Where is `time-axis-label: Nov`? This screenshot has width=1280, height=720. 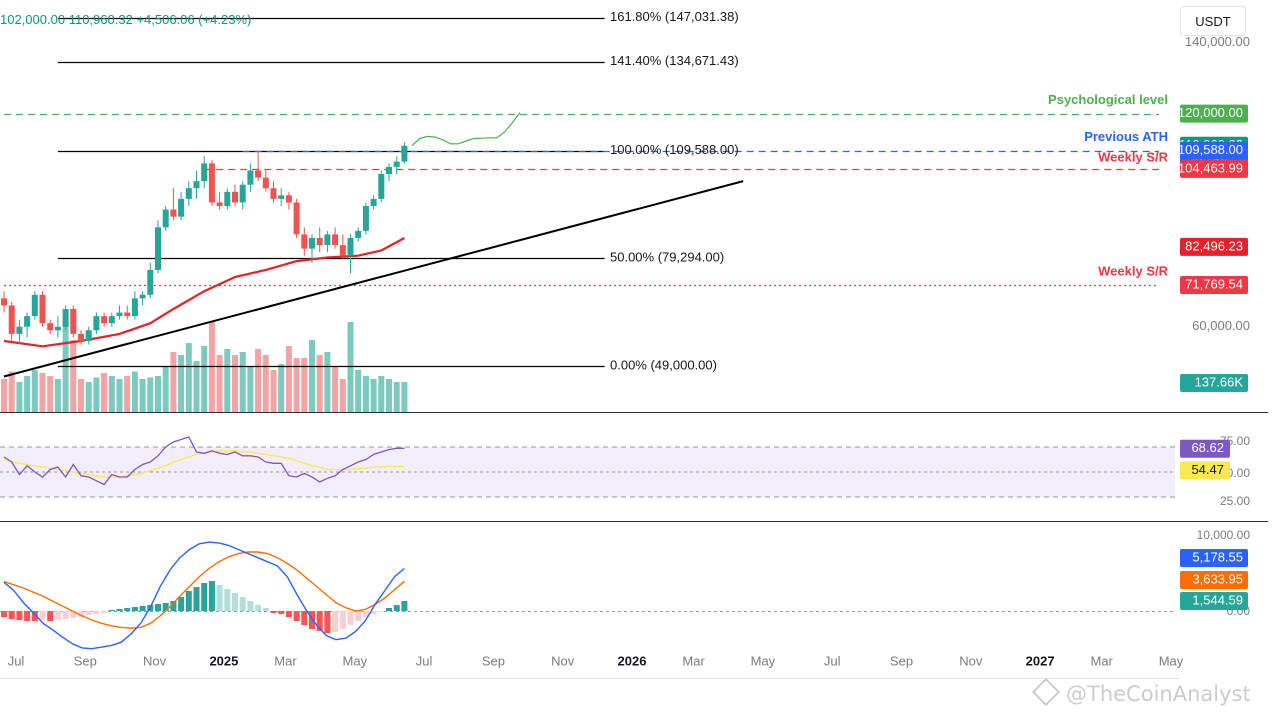
time-axis-label: Nov is located at coordinates (155, 660).